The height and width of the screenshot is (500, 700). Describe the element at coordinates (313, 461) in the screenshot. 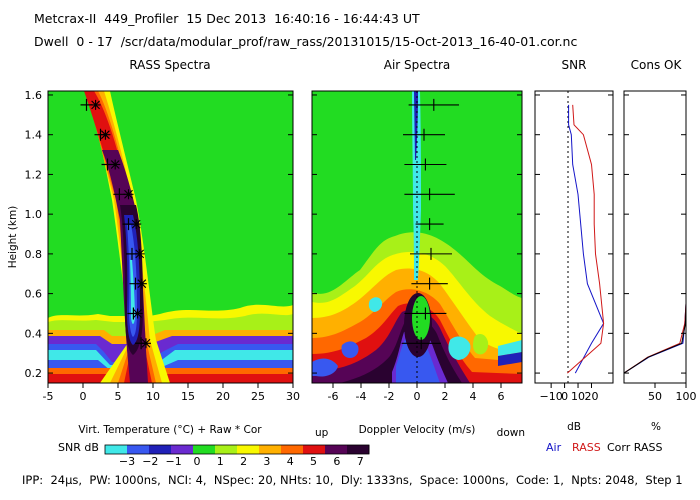

I see `colorbar-tick-label: 5` at that location.